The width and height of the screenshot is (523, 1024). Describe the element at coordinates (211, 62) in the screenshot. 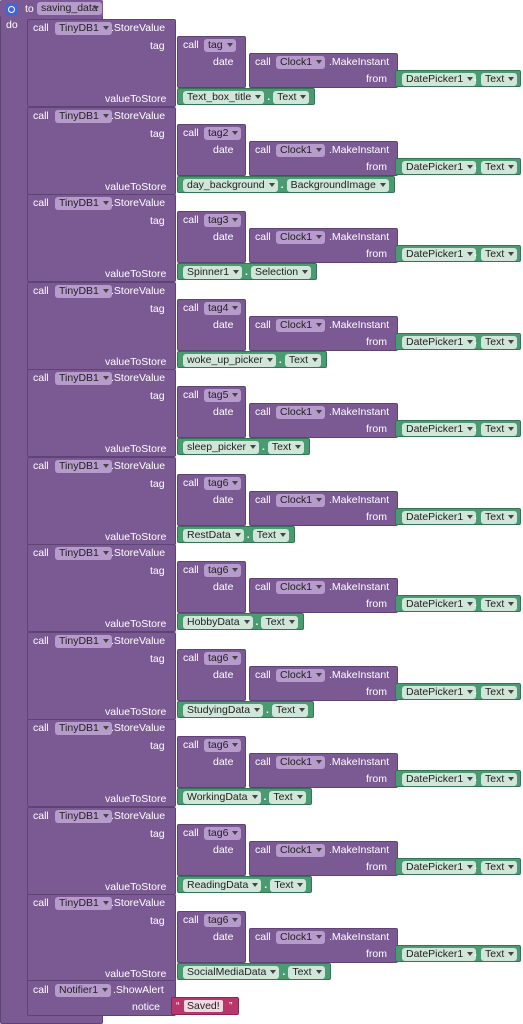

I see `tag-call-block: call tag date` at that location.